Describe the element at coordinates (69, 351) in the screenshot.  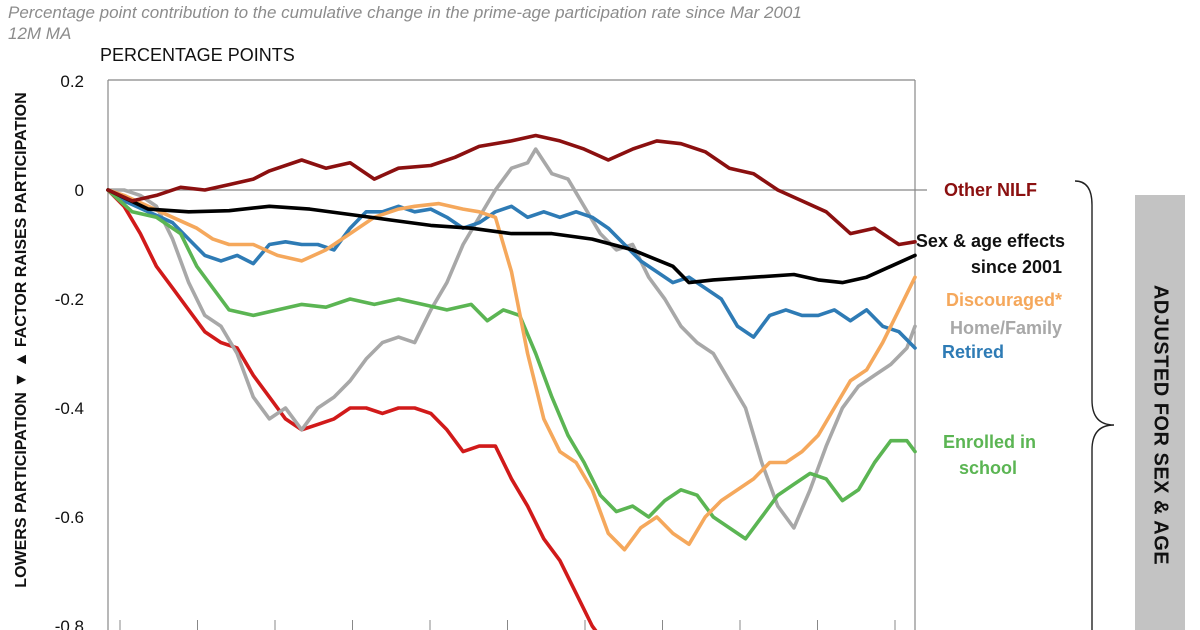
I see `y-tick-labels: 0.2 0 -0.2 -0.4 -0.6 -0.8` at that location.